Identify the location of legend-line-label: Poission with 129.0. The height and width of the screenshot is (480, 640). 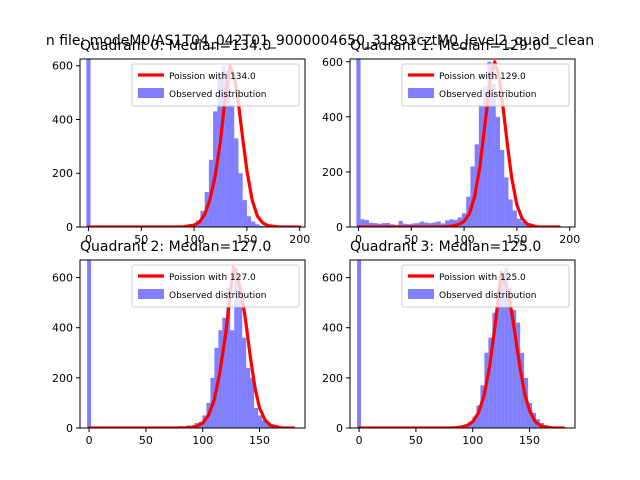
(482, 77).